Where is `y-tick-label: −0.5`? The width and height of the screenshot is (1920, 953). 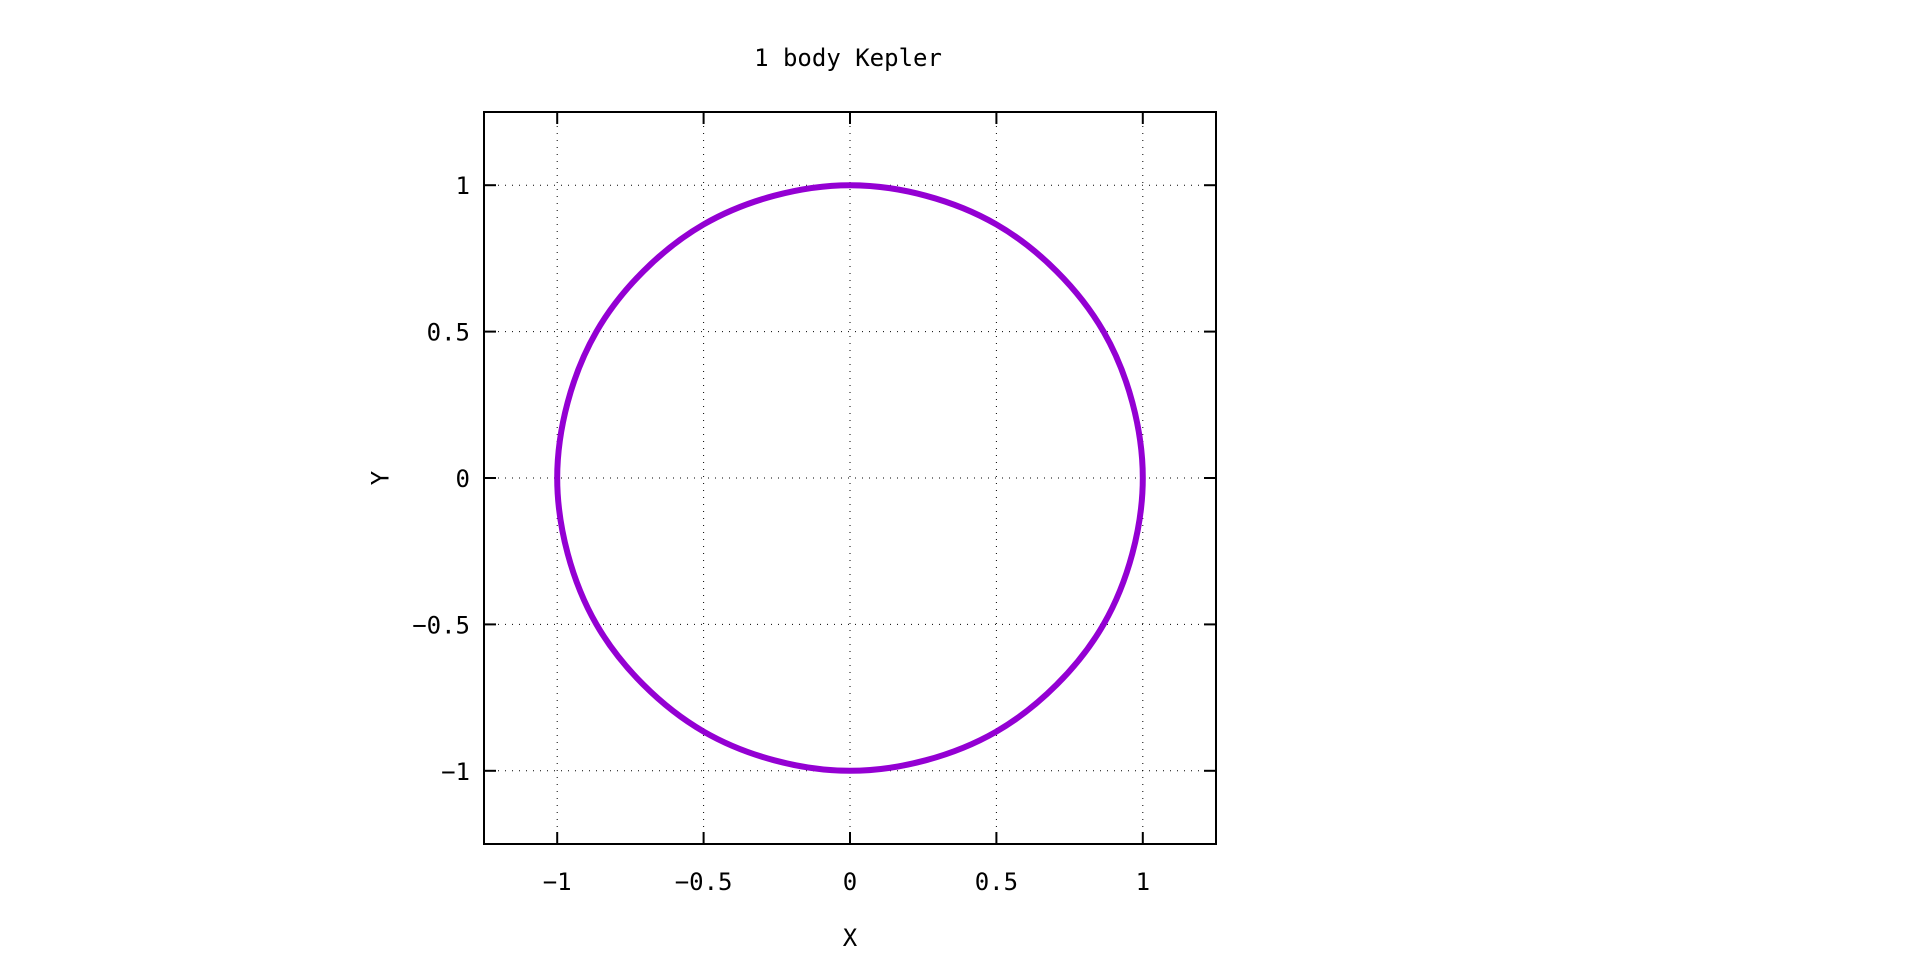 y-tick-label: −0.5 is located at coordinates (441, 625).